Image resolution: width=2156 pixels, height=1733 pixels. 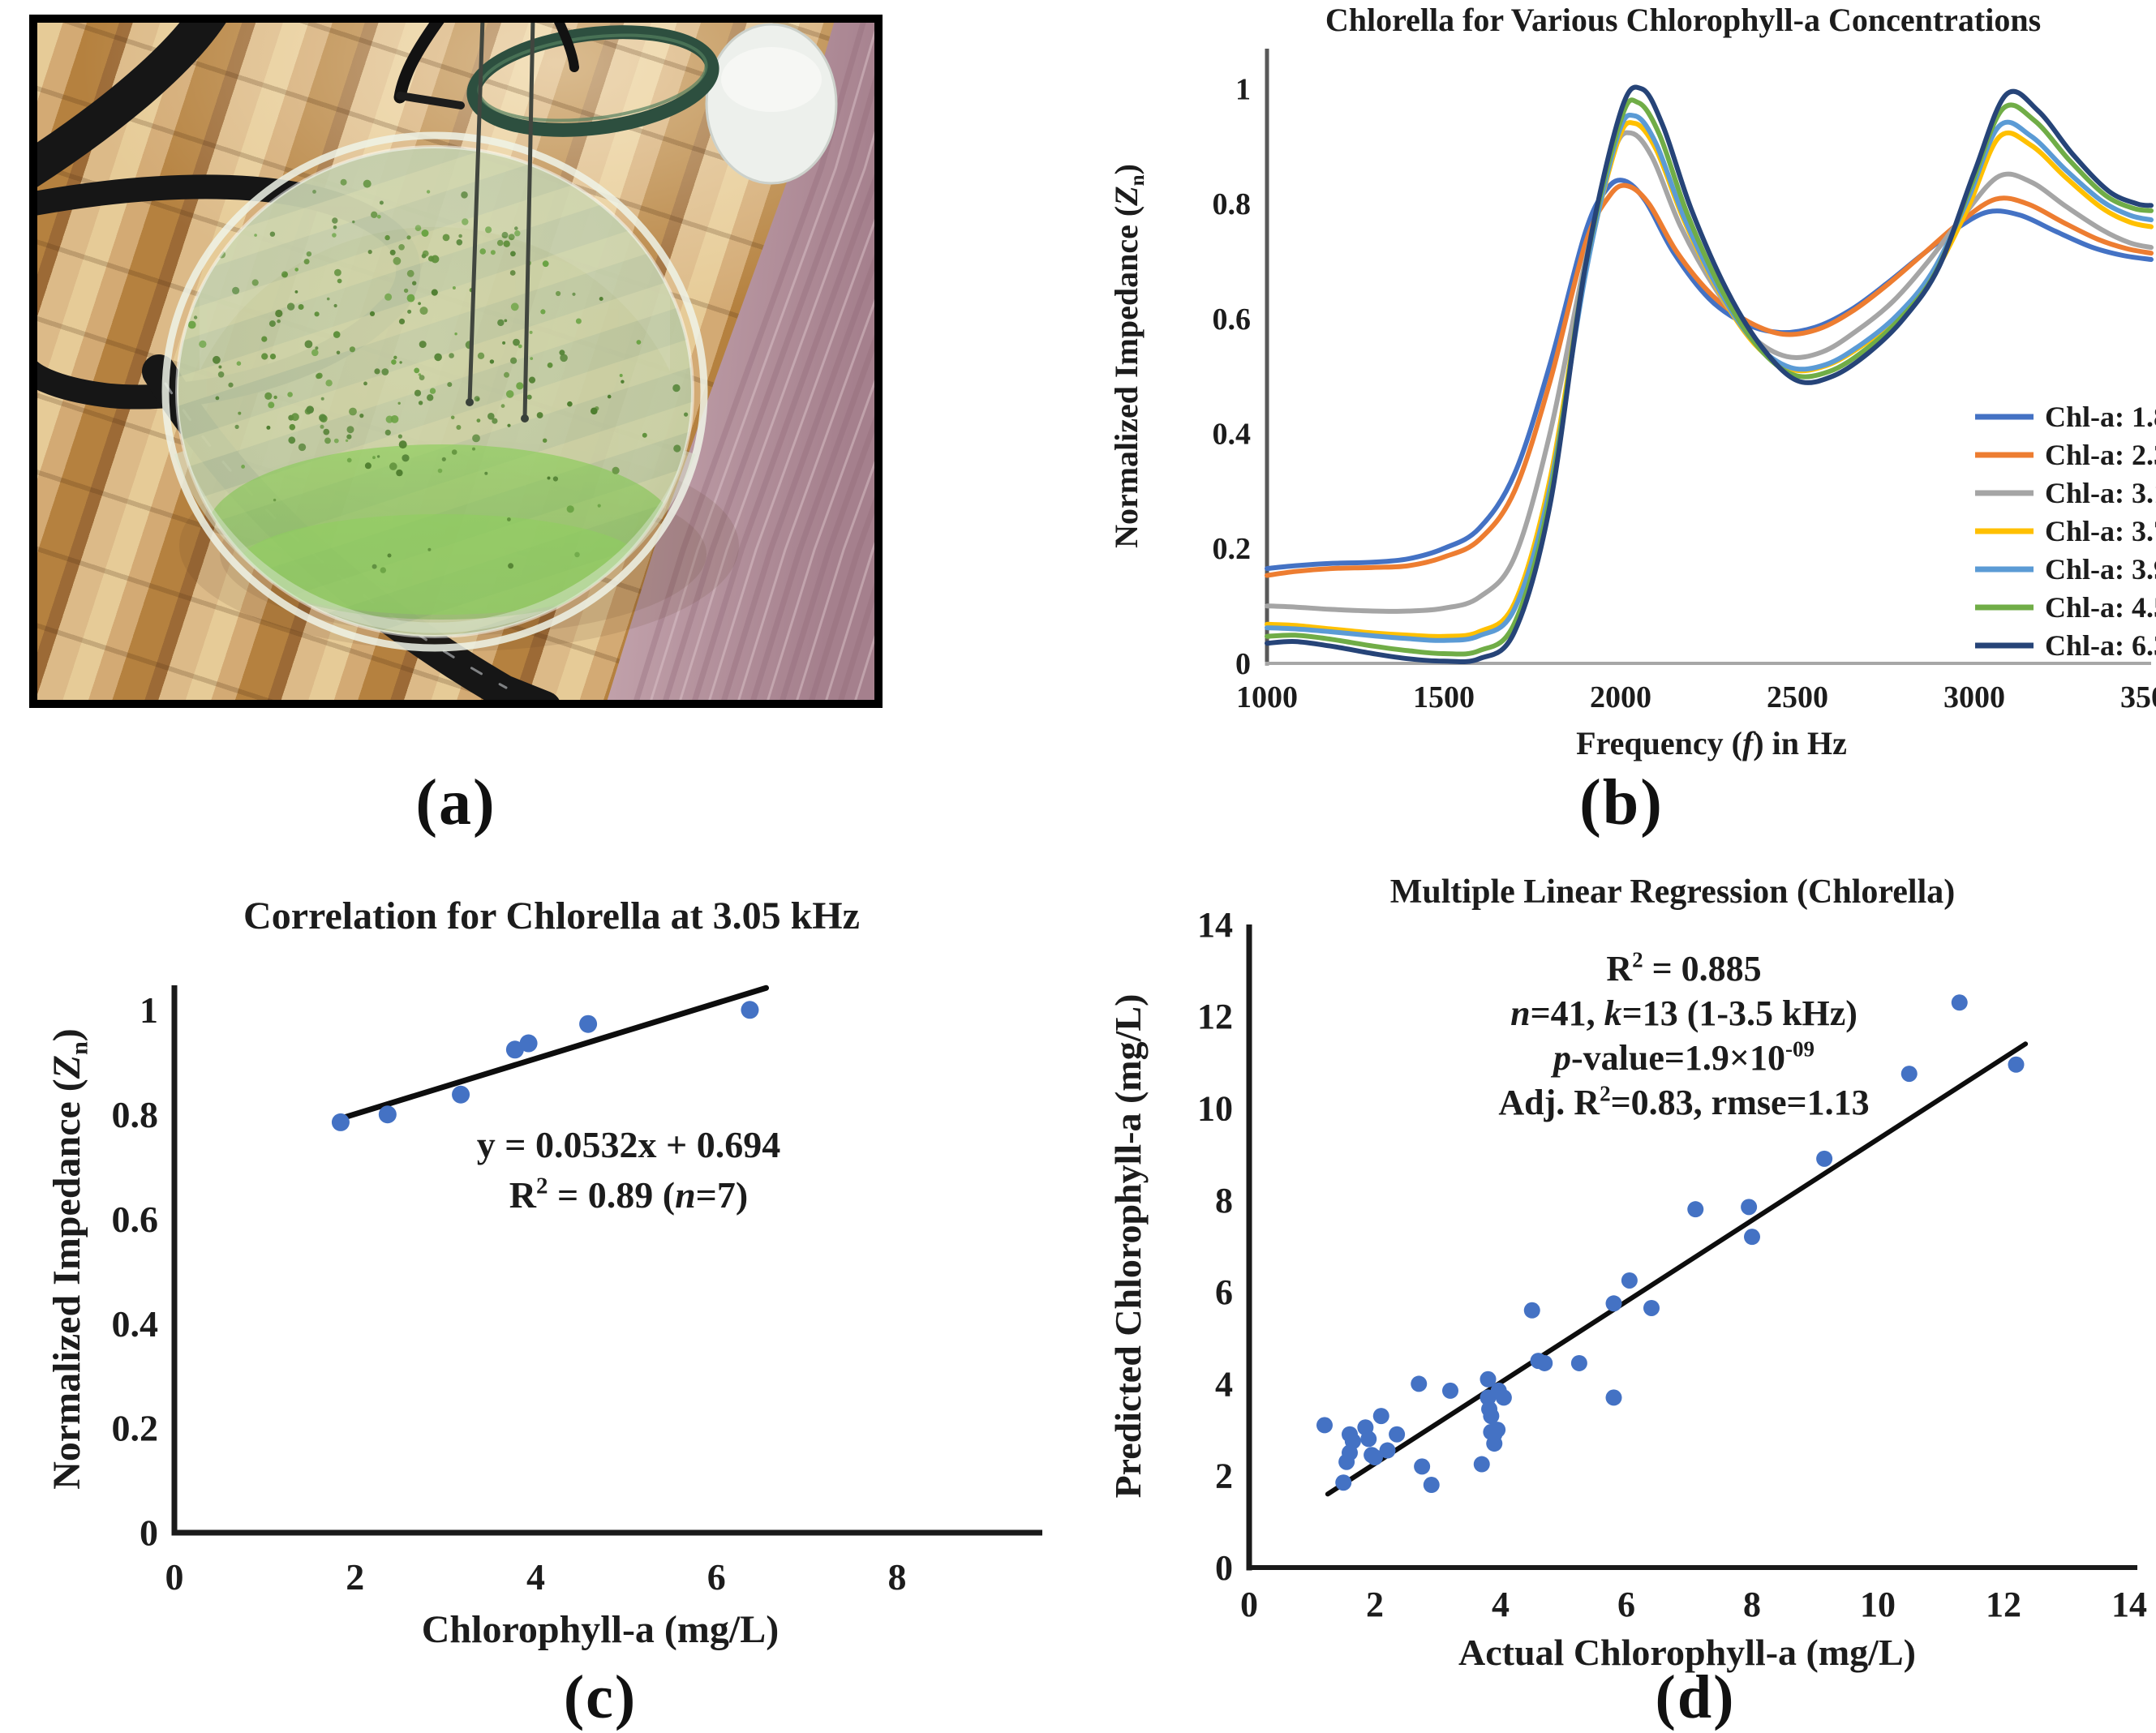 I want to click on dish-contents, so click(x=435, y=392).